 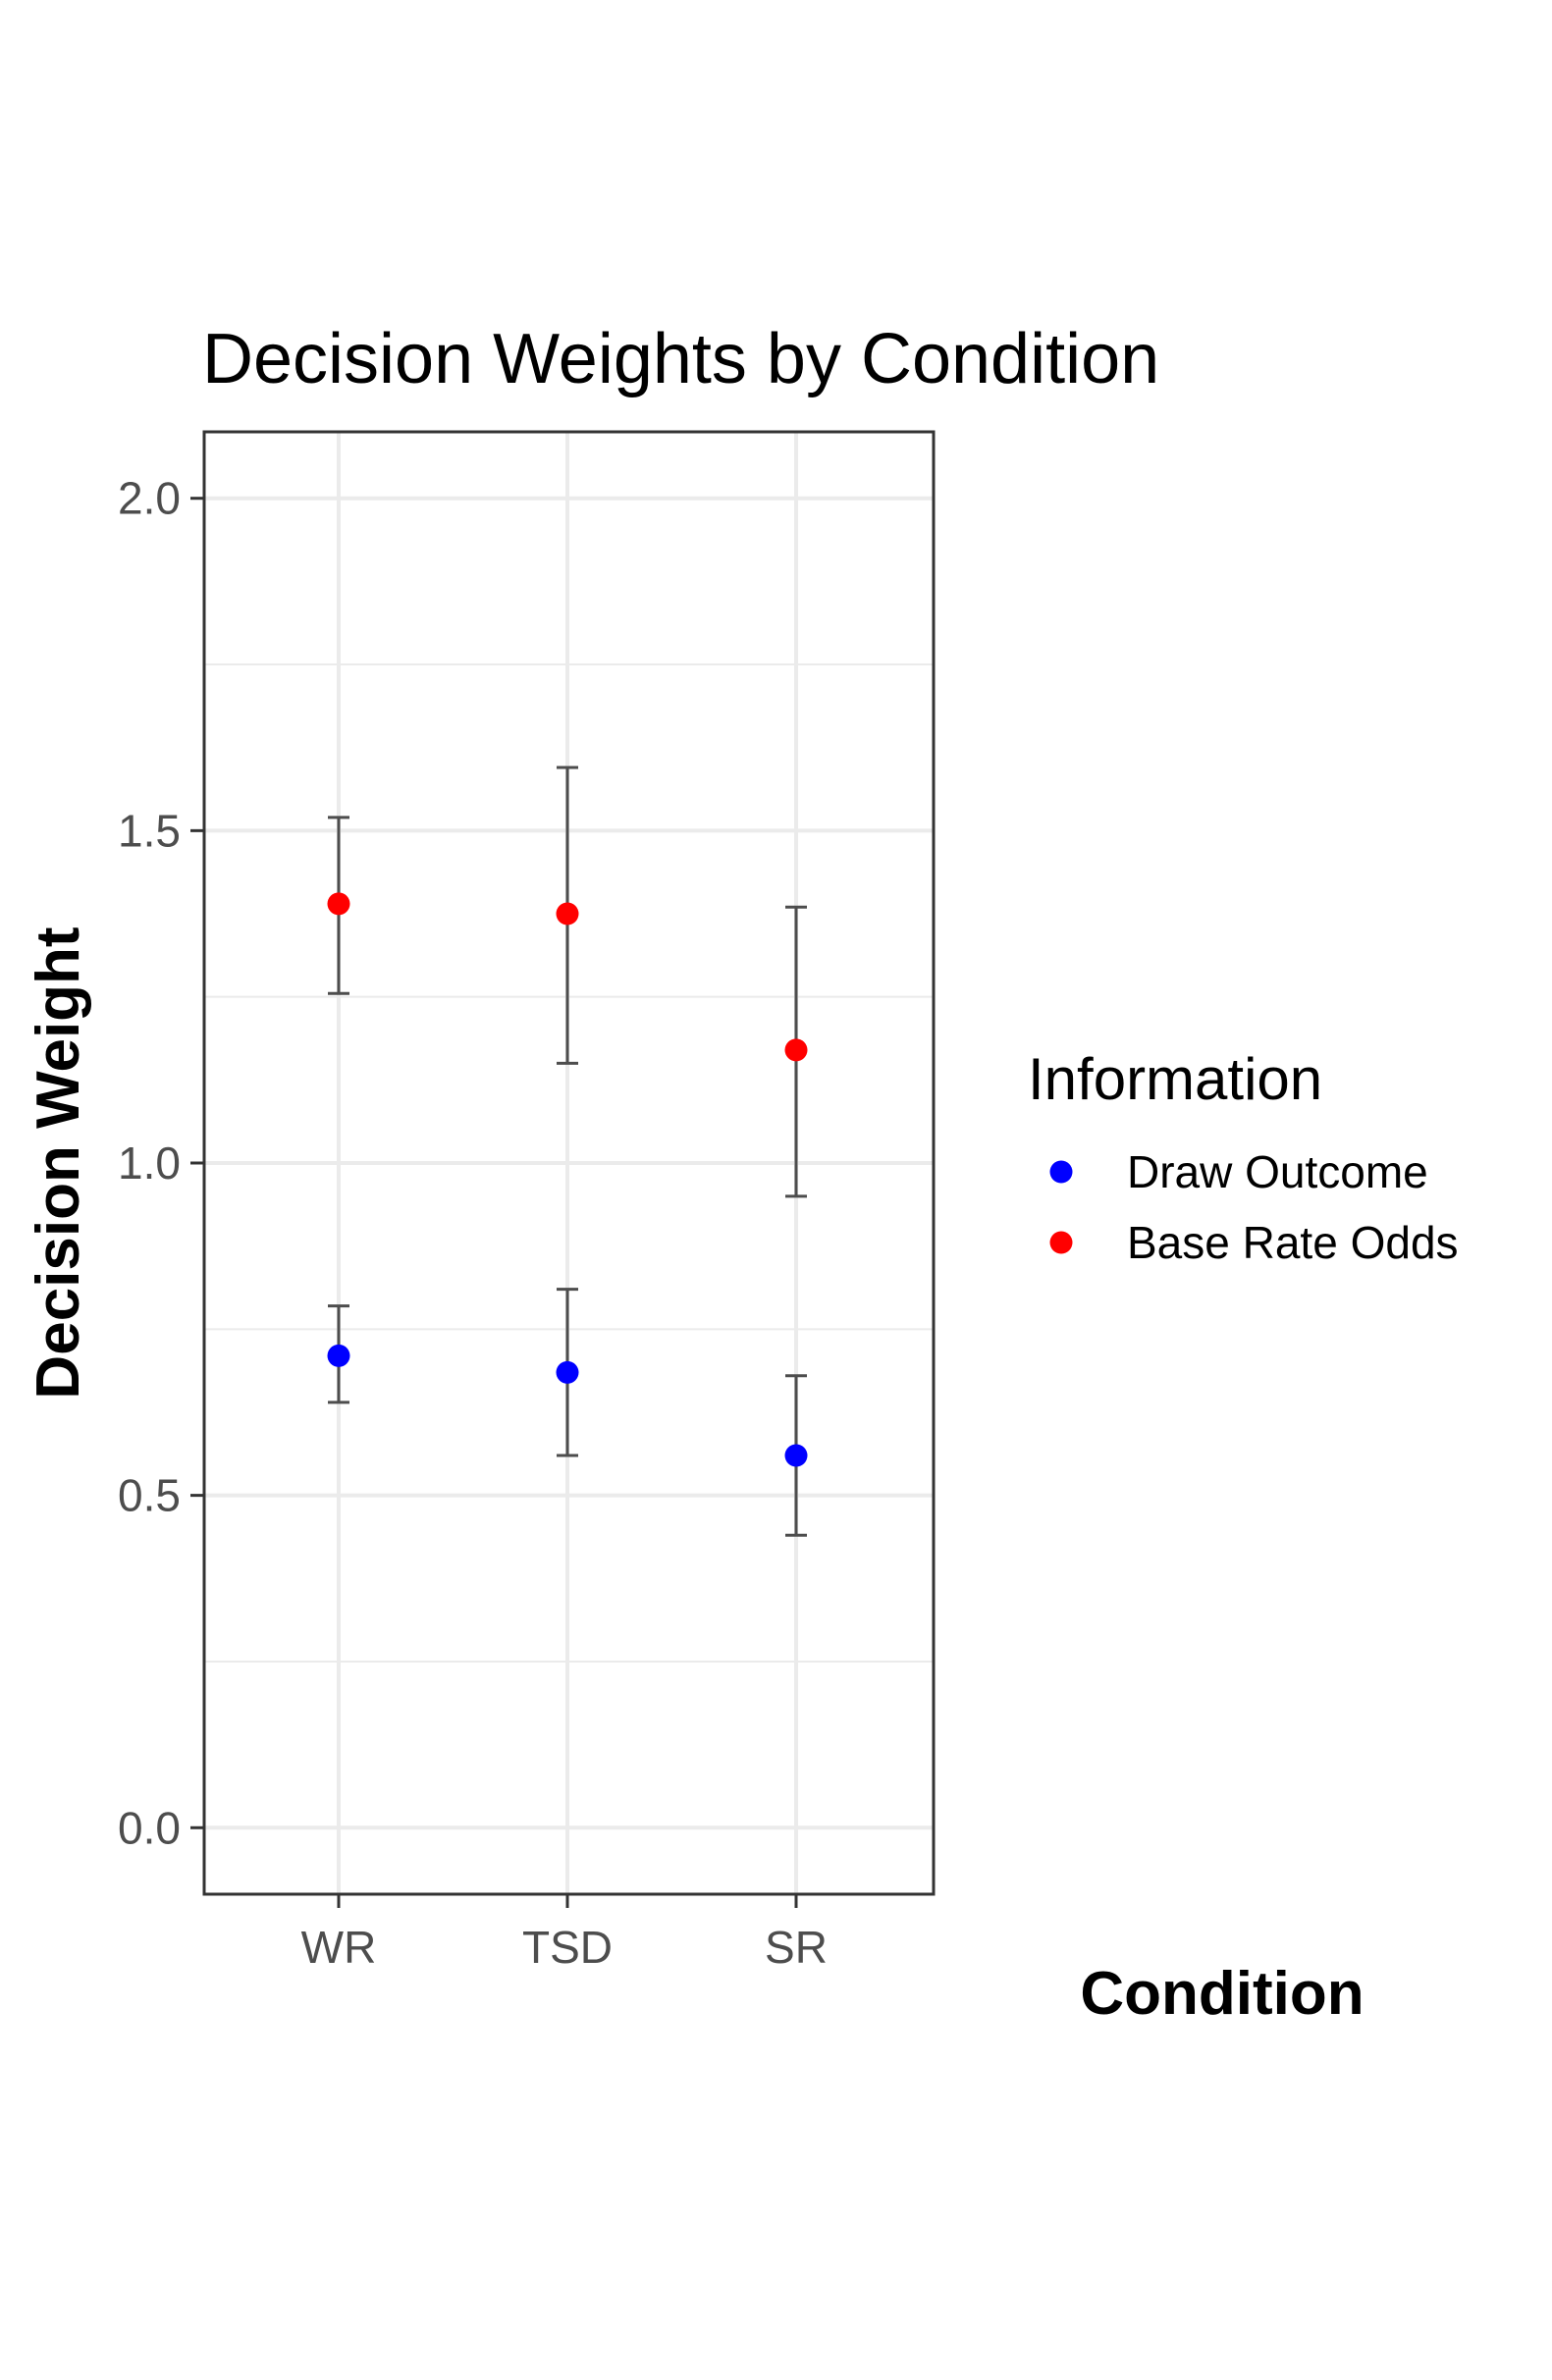 I want to click on y-tick-label: 1.0, so click(x=149, y=1163).